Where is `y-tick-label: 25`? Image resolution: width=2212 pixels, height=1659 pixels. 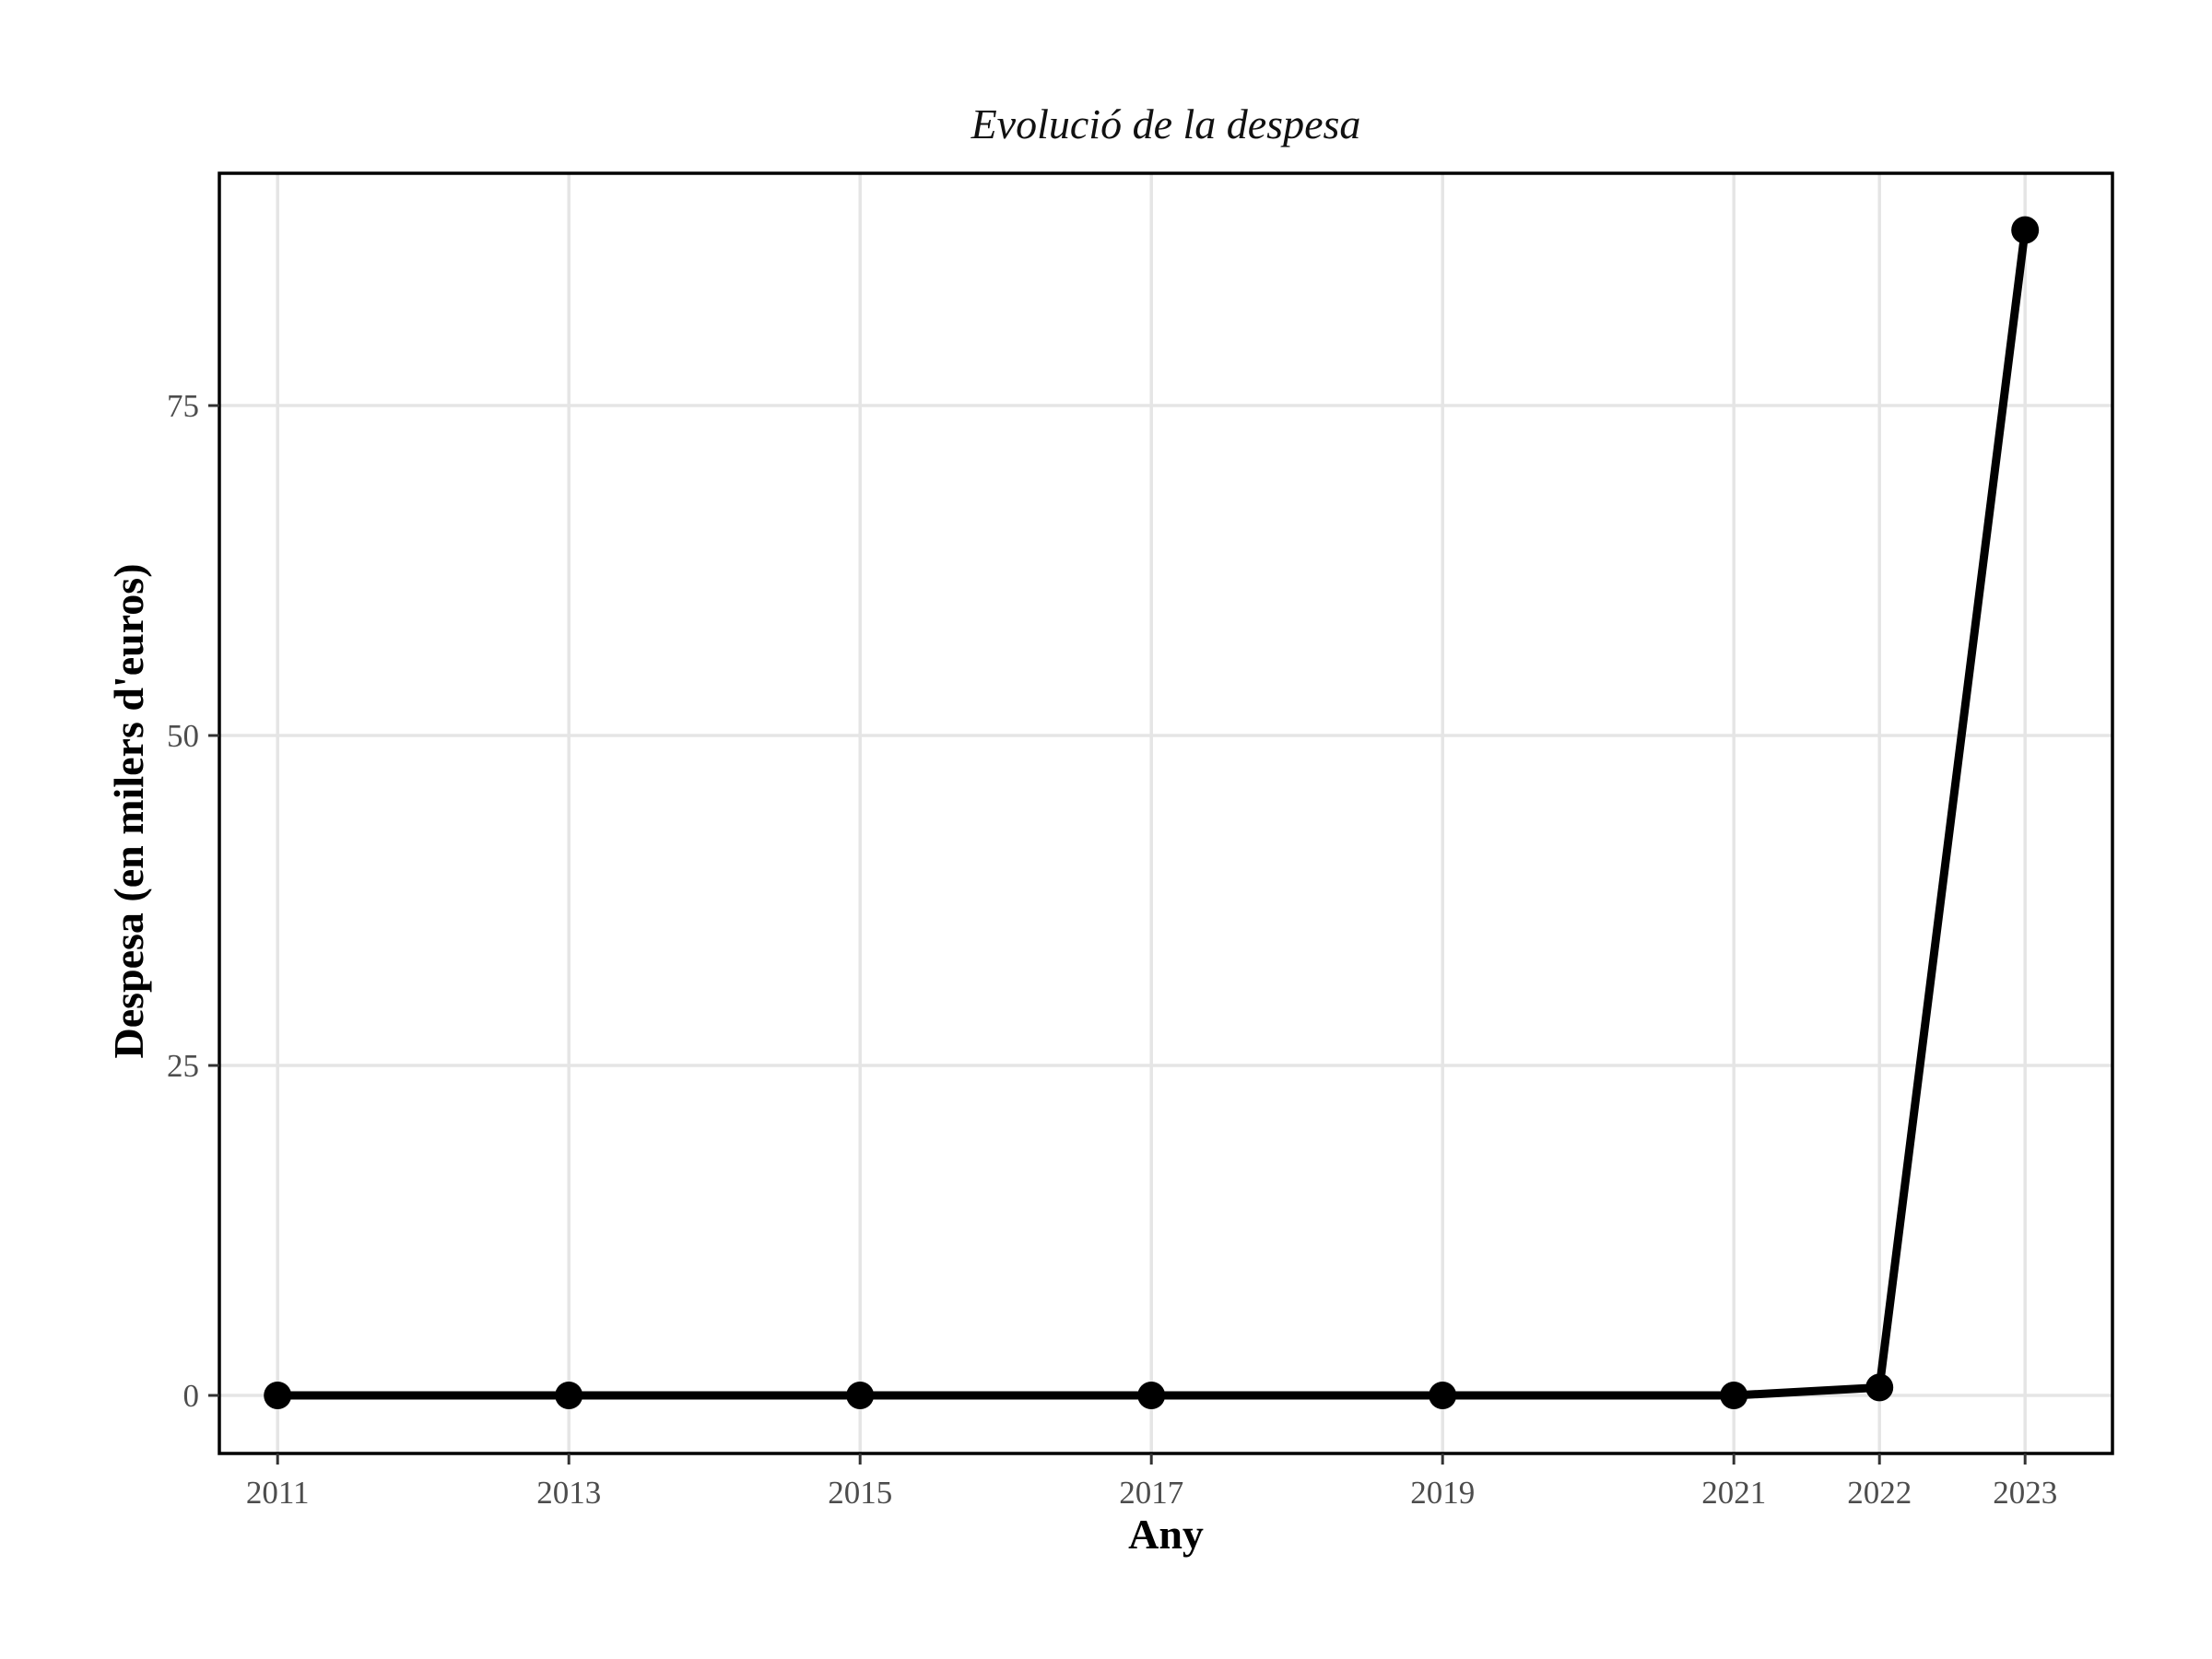 y-tick-label: 25 is located at coordinates (183, 1066).